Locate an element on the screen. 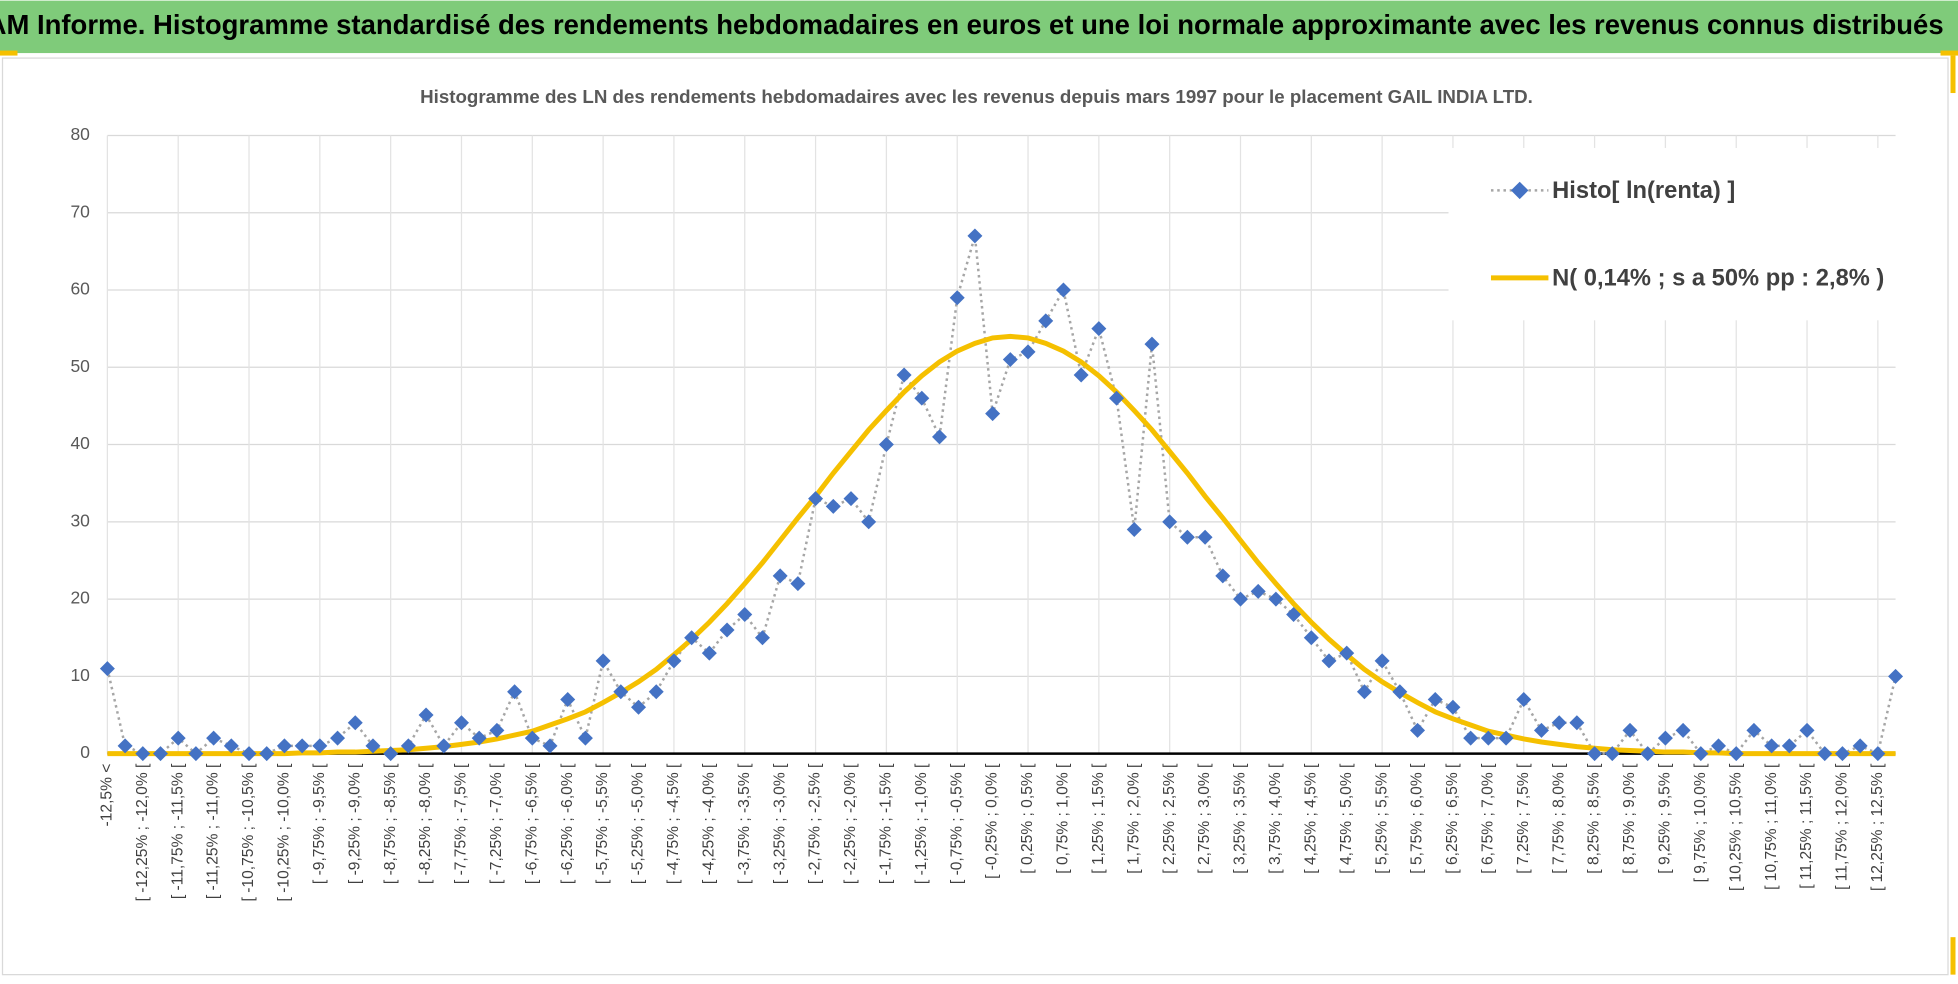  y-tick-label: 20 is located at coordinates (80, 598).